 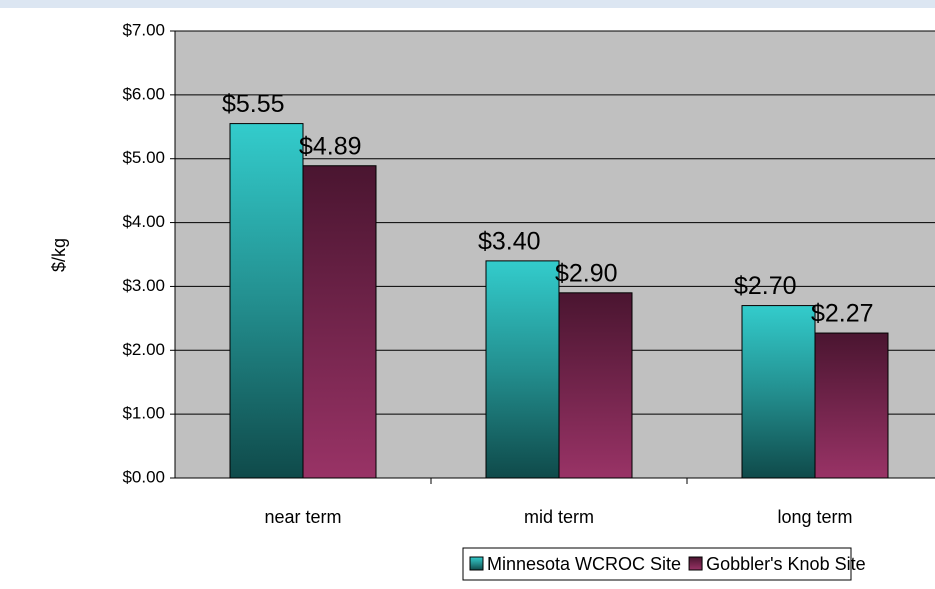 I want to click on x-tick-label: mid term, so click(x=559, y=517).